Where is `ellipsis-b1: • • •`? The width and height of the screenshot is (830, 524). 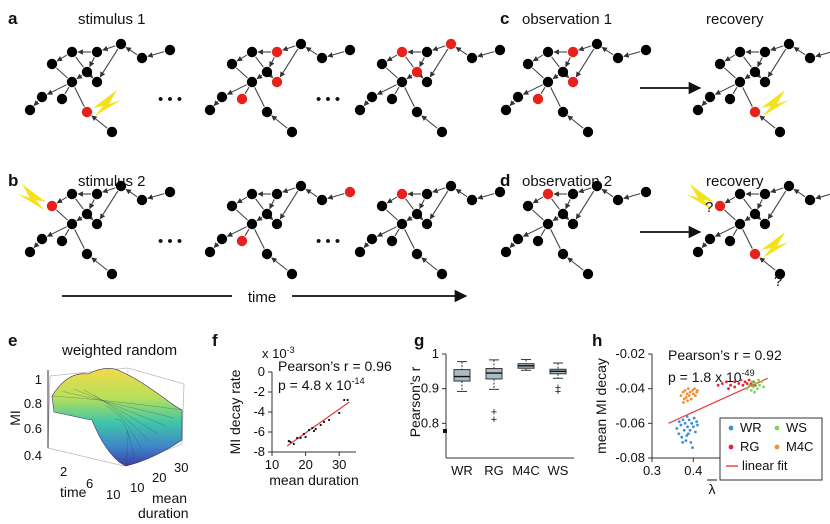
ellipsis-b1: • • • is located at coordinates (170, 241).